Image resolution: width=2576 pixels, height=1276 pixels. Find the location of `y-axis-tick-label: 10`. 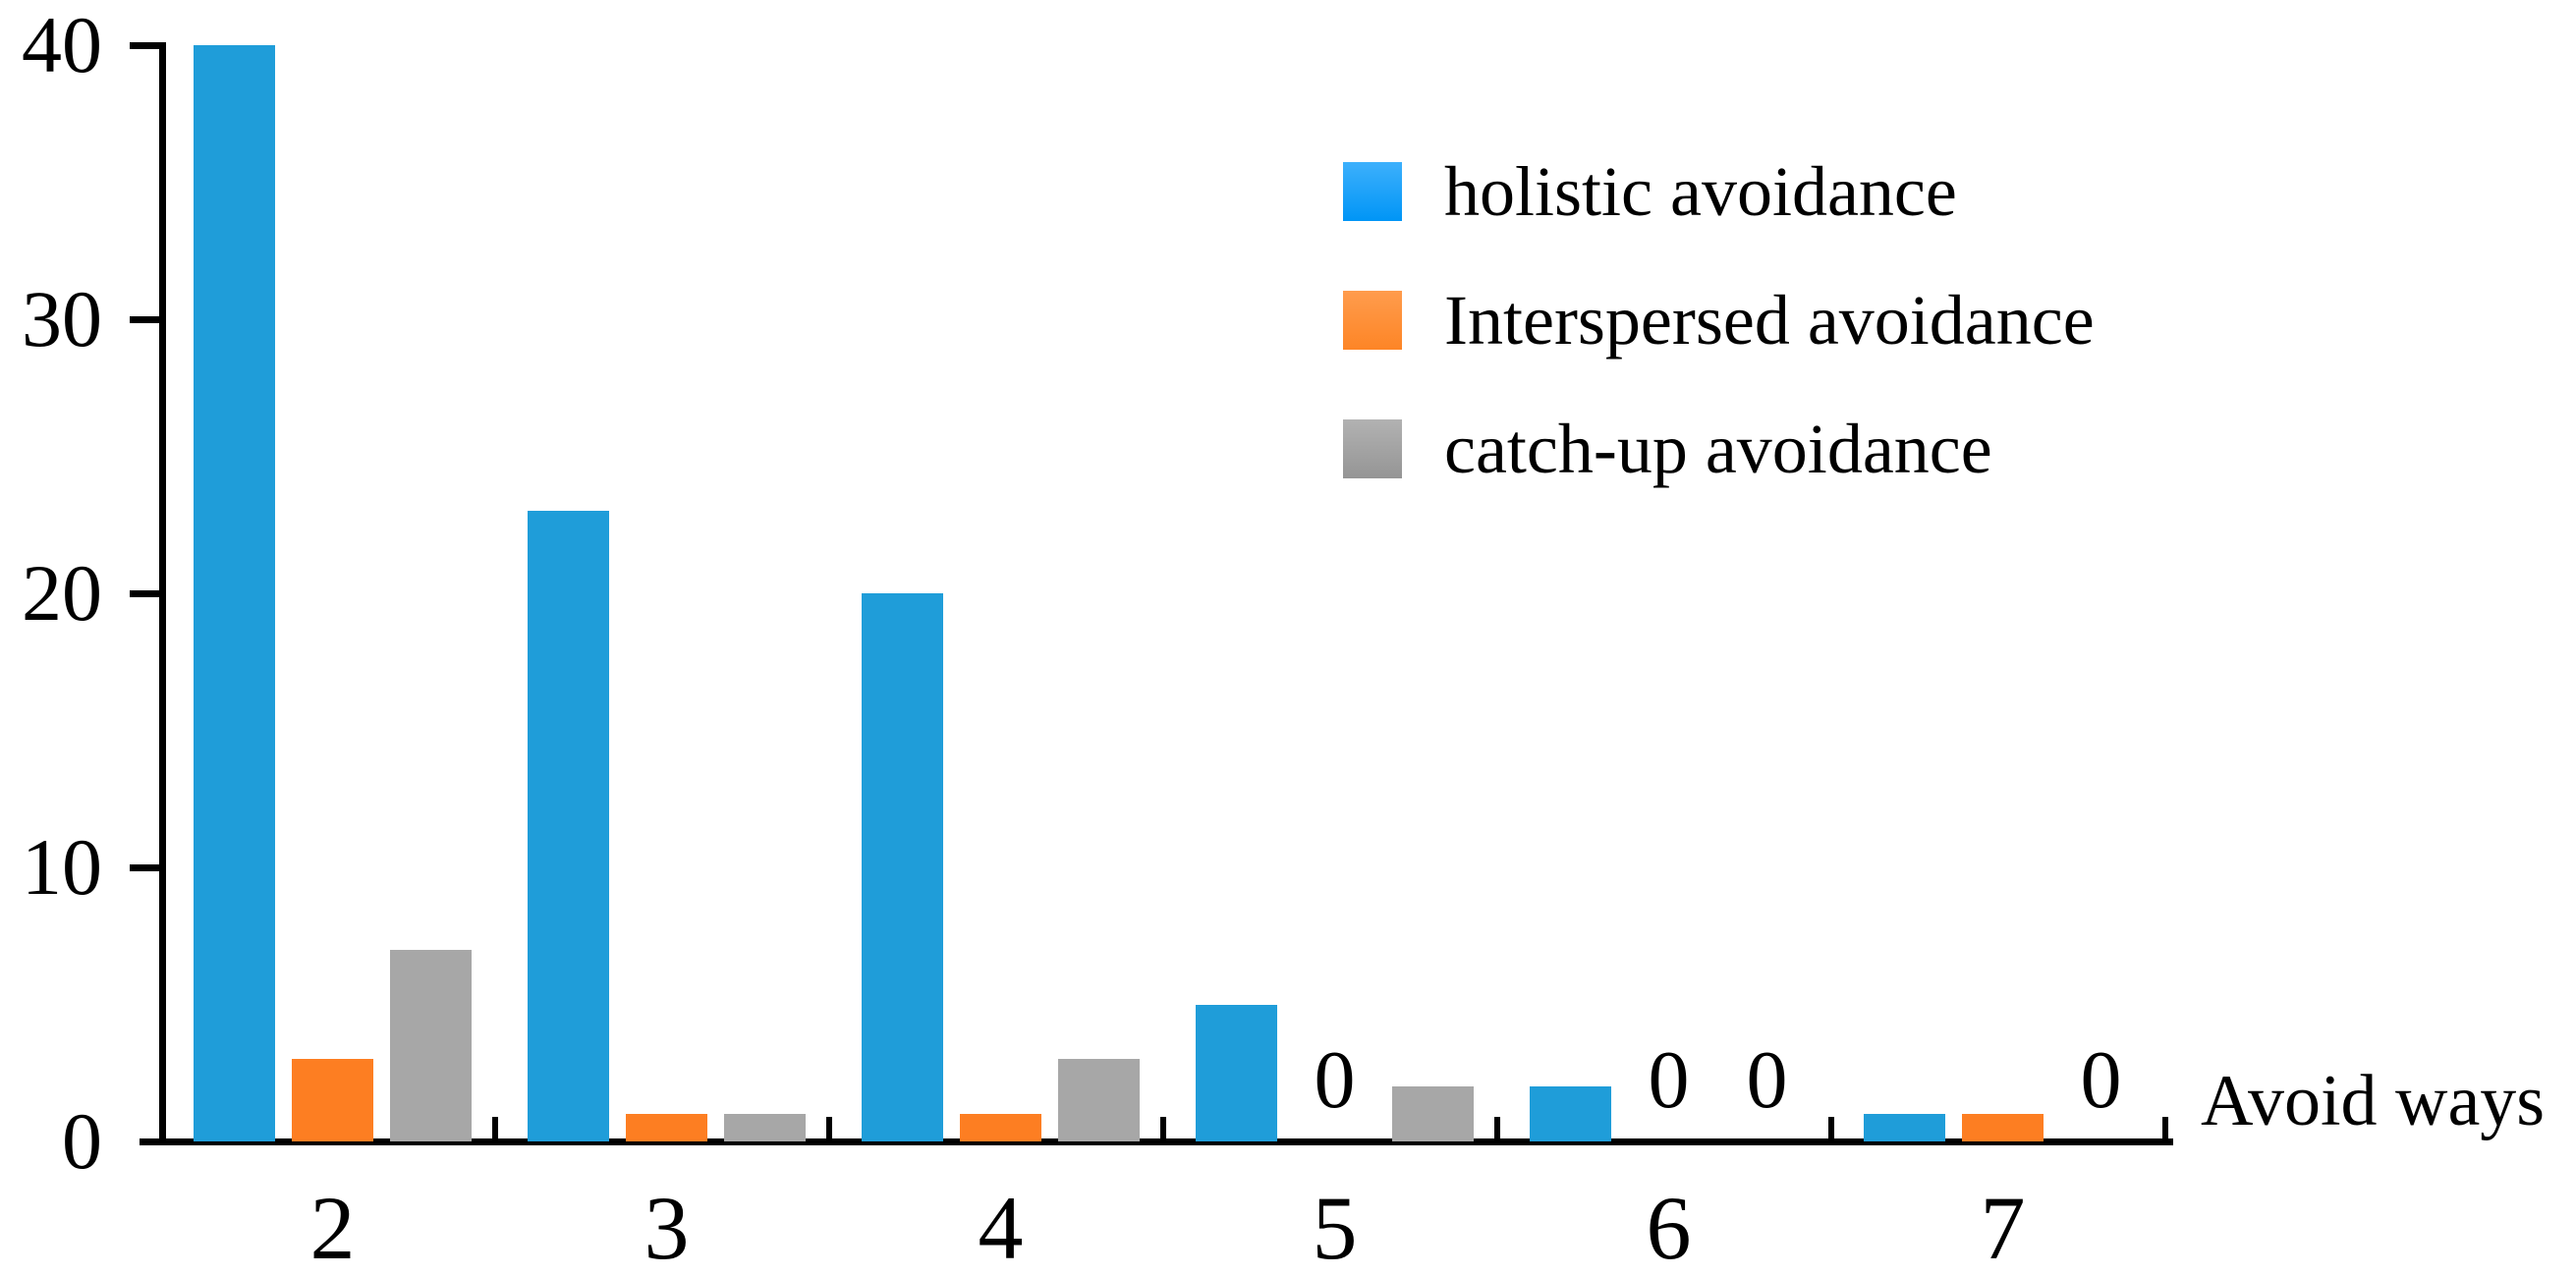

y-axis-tick-label: 10 is located at coordinates (62, 867).